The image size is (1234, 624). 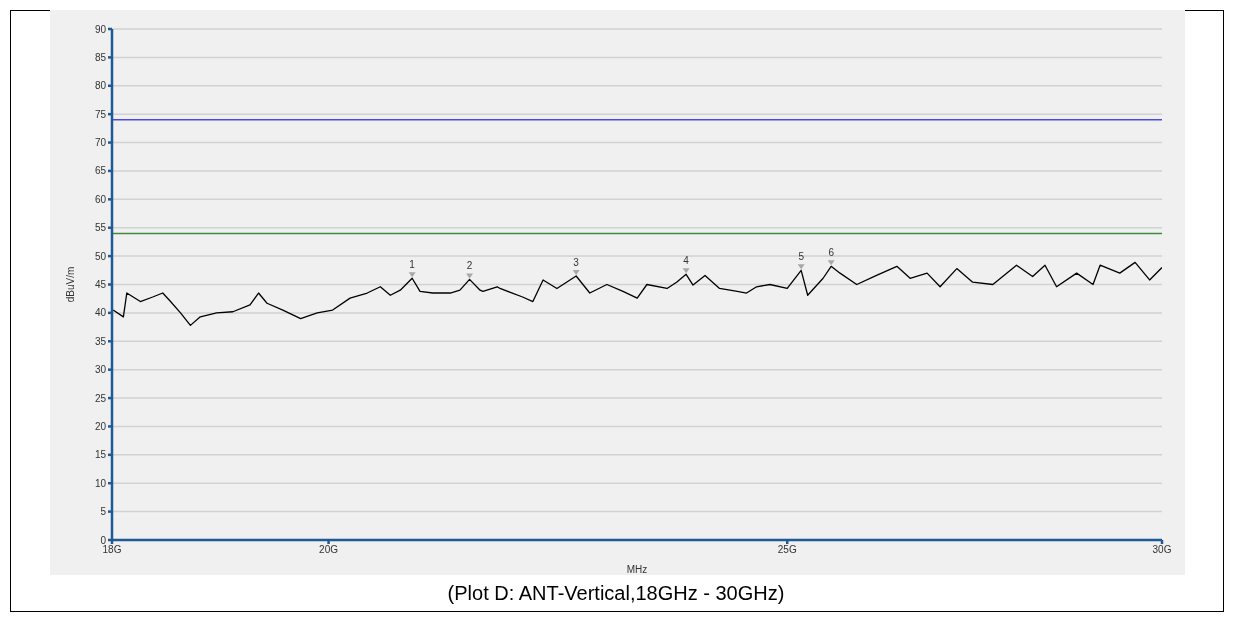 I want to click on y-tick-label: 20, so click(x=100, y=426).